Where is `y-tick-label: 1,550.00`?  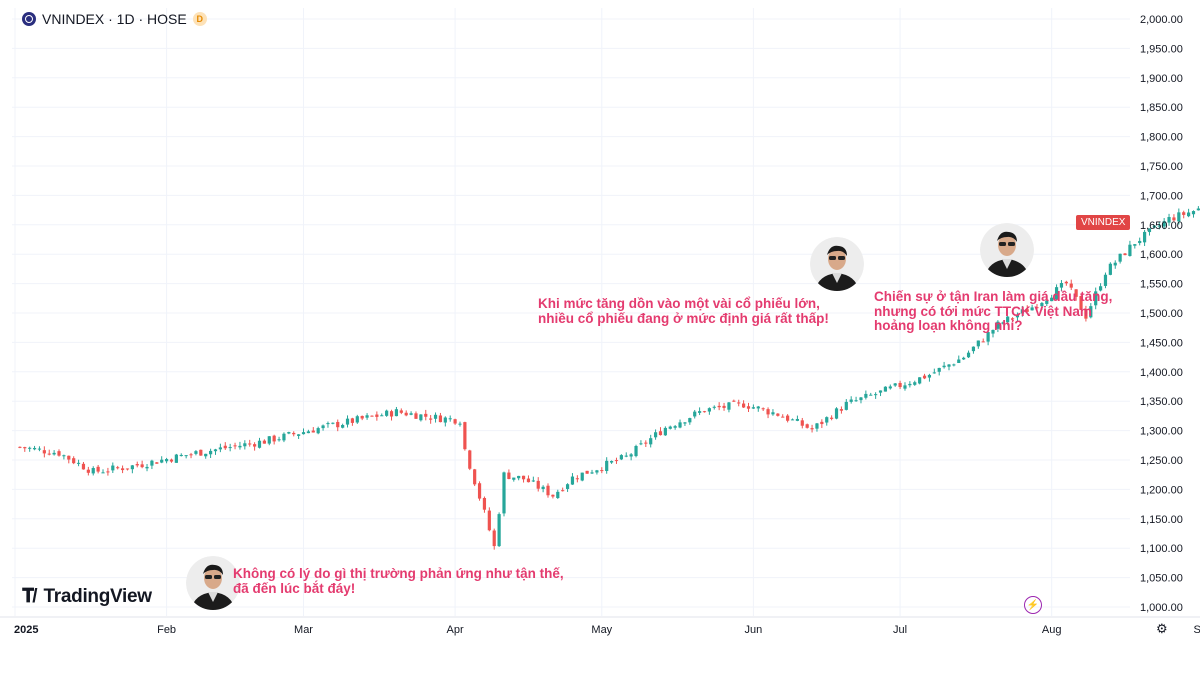 y-tick-label: 1,550.00 is located at coordinates (1161, 285).